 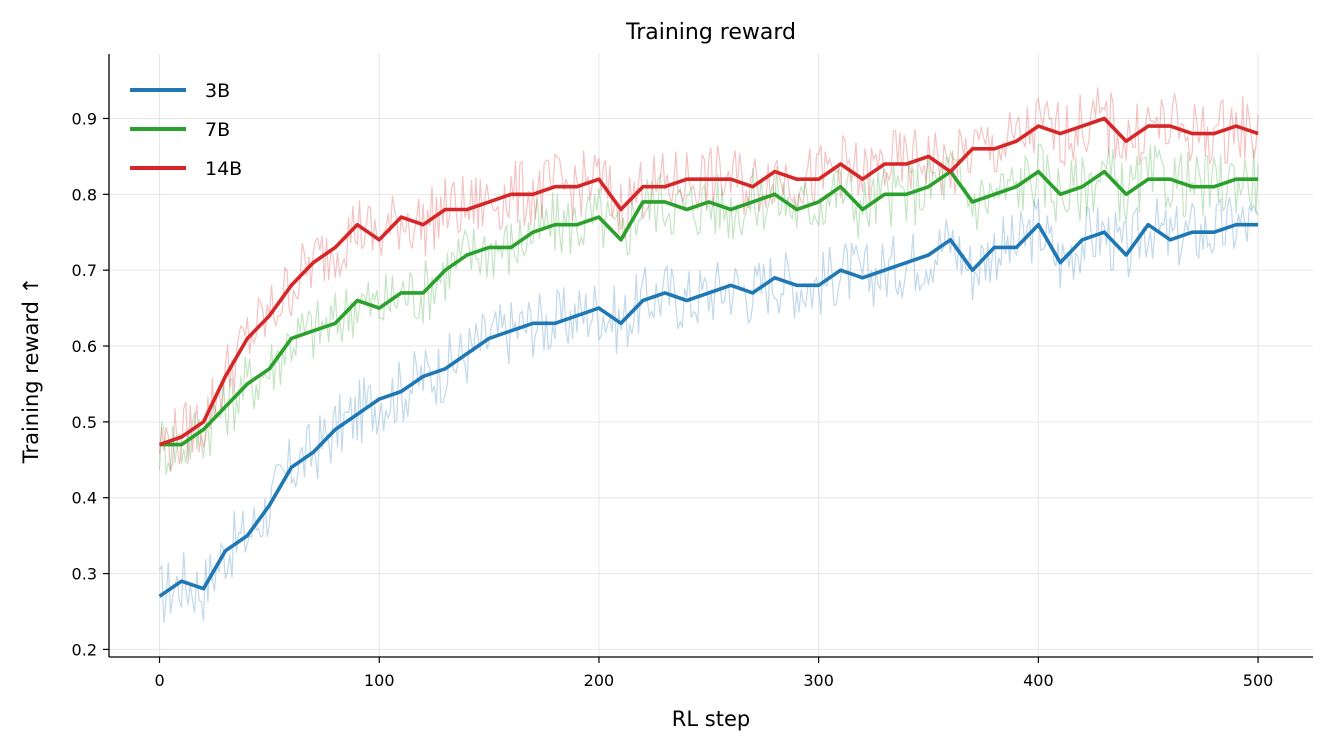 I want to click on x-axis-label: RL step, so click(x=711, y=719).